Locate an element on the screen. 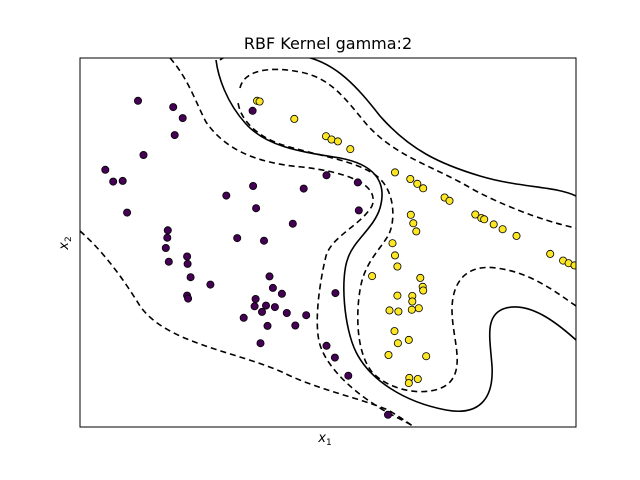  x-axis-label-main: x is located at coordinates (321, 438).